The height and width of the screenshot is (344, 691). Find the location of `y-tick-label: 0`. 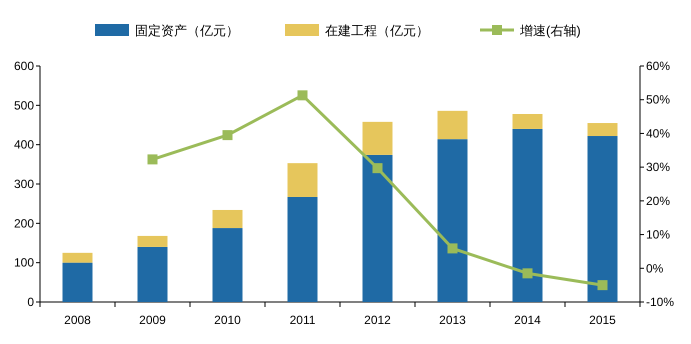

y-tick-label: 0 is located at coordinates (30, 302).